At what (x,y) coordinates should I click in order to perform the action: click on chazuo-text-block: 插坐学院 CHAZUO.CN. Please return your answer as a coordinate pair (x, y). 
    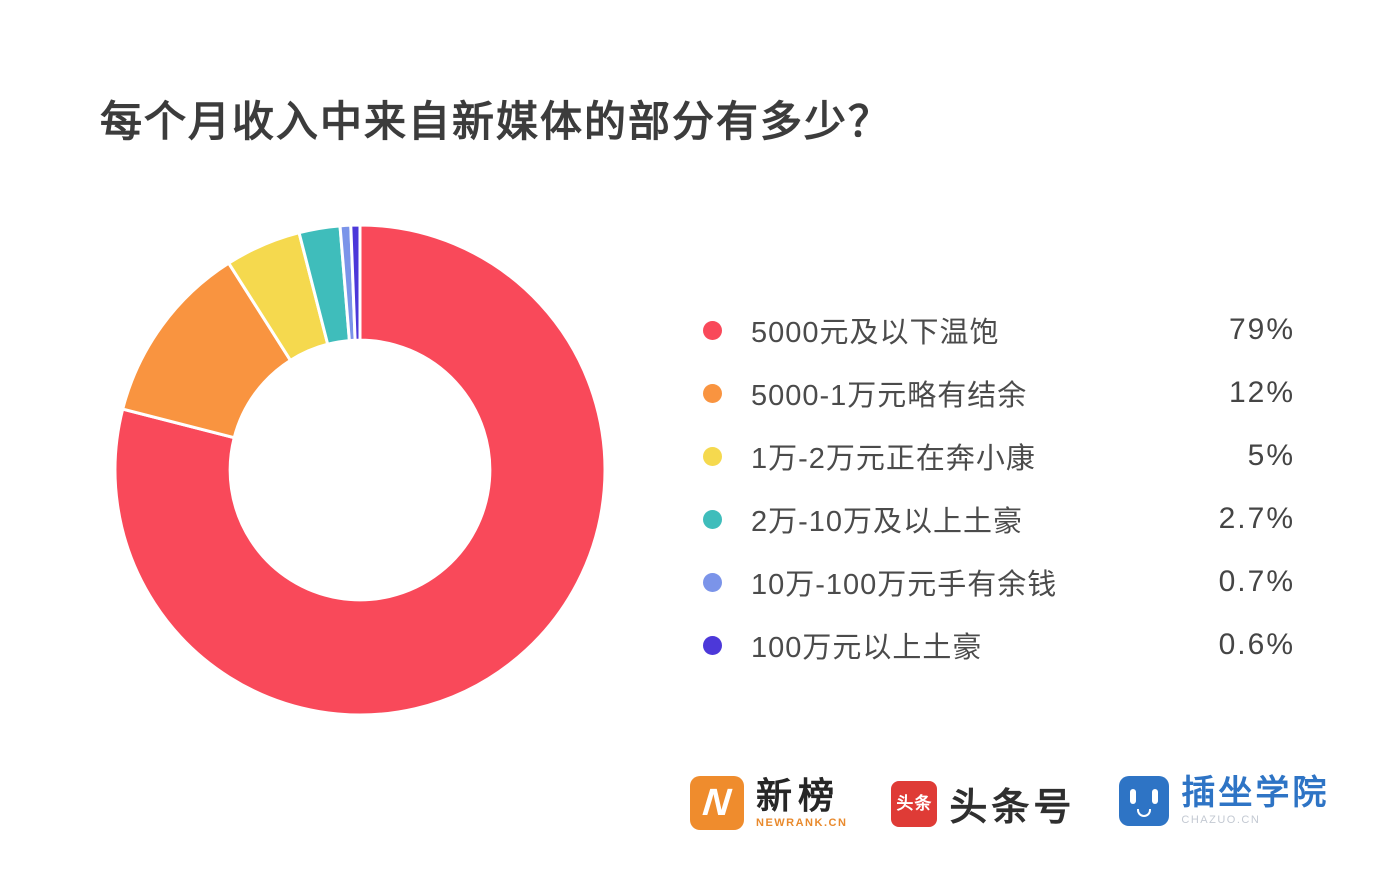
    Looking at the image, I should click on (1255, 800).